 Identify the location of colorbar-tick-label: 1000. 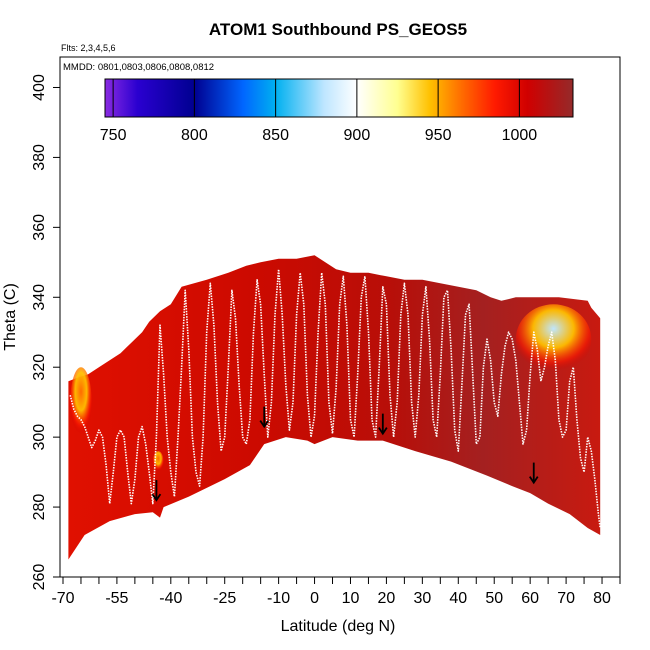
(520, 135).